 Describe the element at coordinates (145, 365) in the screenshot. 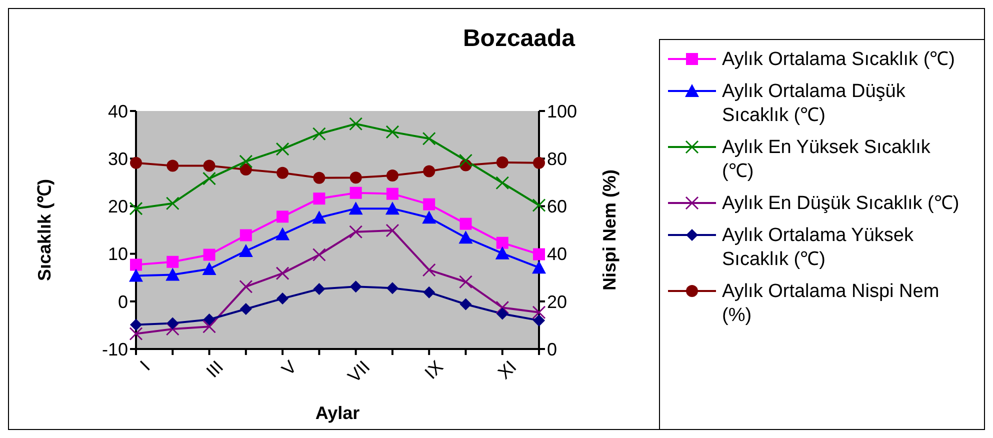

I see `x-tick-label: I` at that location.